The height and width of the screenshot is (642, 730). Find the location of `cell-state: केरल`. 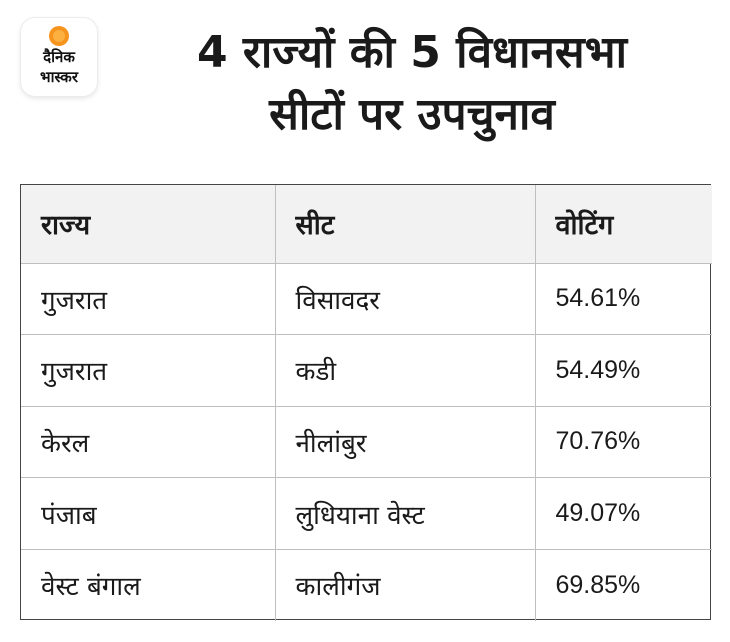

cell-state: केरल is located at coordinates (148, 442).